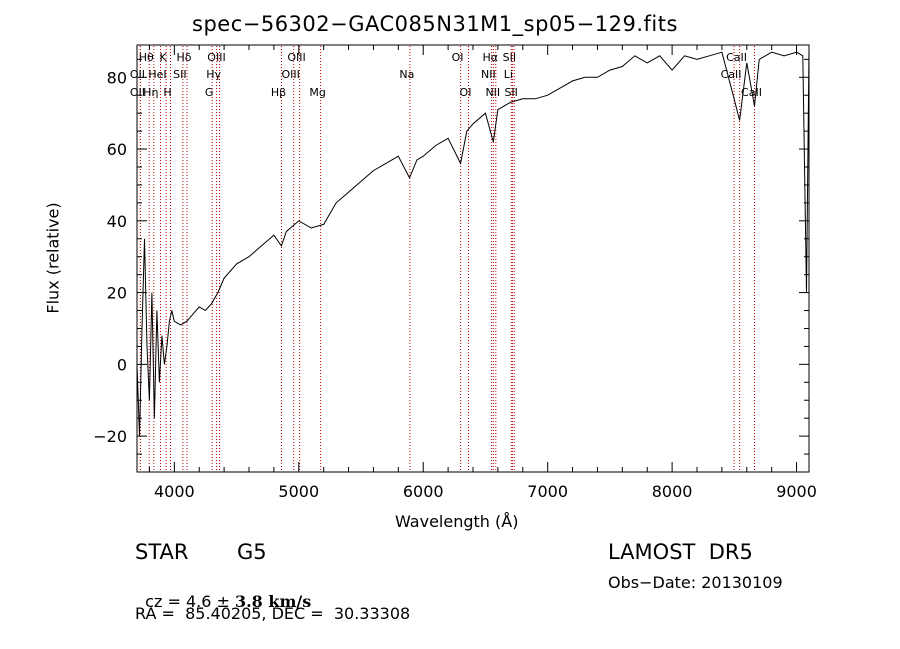 Image resolution: width=900 pixels, height=649 pixels. Describe the element at coordinates (680, 552) in the screenshot. I see `survey-label: LAMOST DR5` at that location.